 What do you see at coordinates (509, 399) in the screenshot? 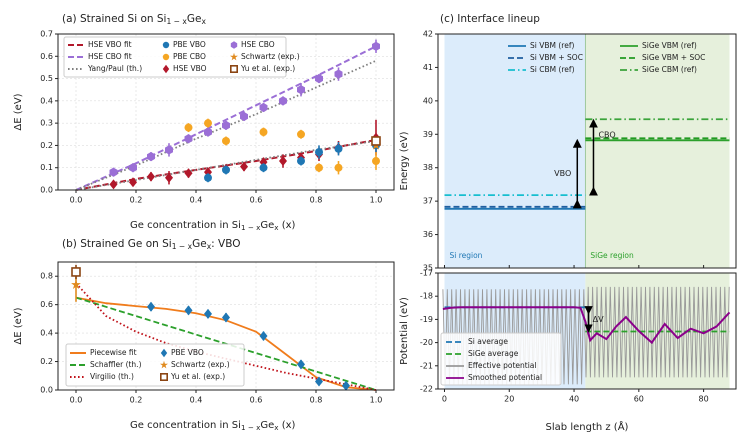
I see `x-tick-label: 20` at bounding box center [509, 399].